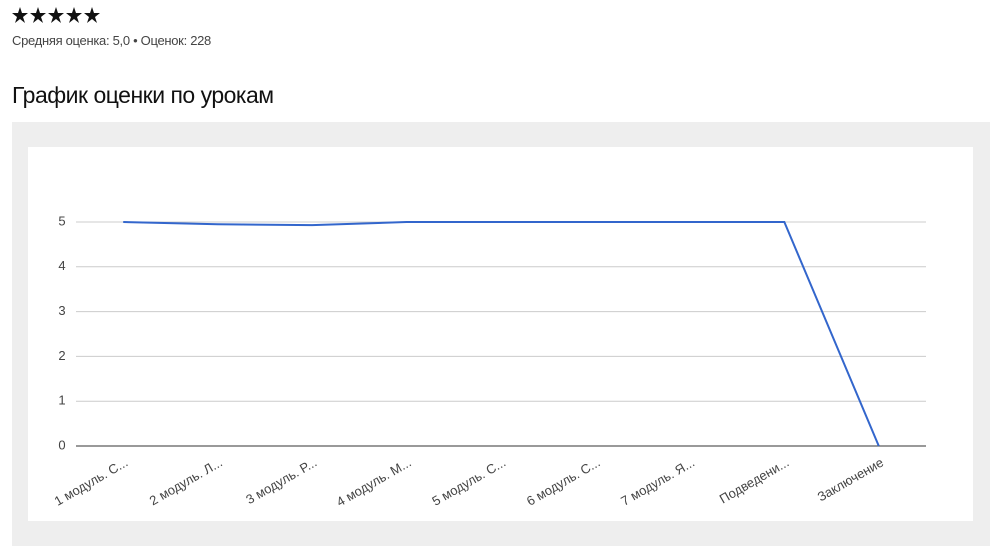 The height and width of the screenshot is (553, 1000). I want to click on y-tick-label: 0, so click(61, 444).